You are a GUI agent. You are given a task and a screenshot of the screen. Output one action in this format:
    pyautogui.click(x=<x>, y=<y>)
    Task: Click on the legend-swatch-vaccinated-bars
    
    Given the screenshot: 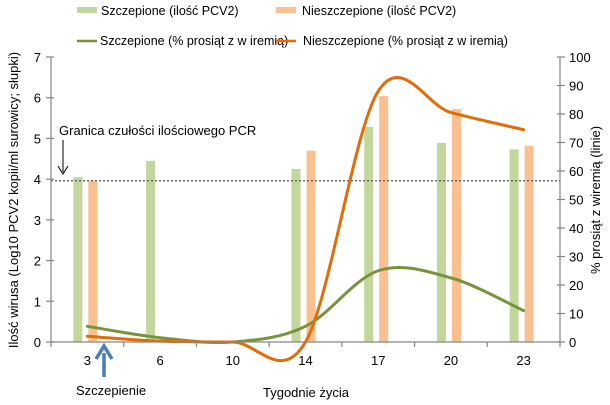 What is the action you would take?
    pyautogui.click(x=87, y=10)
    